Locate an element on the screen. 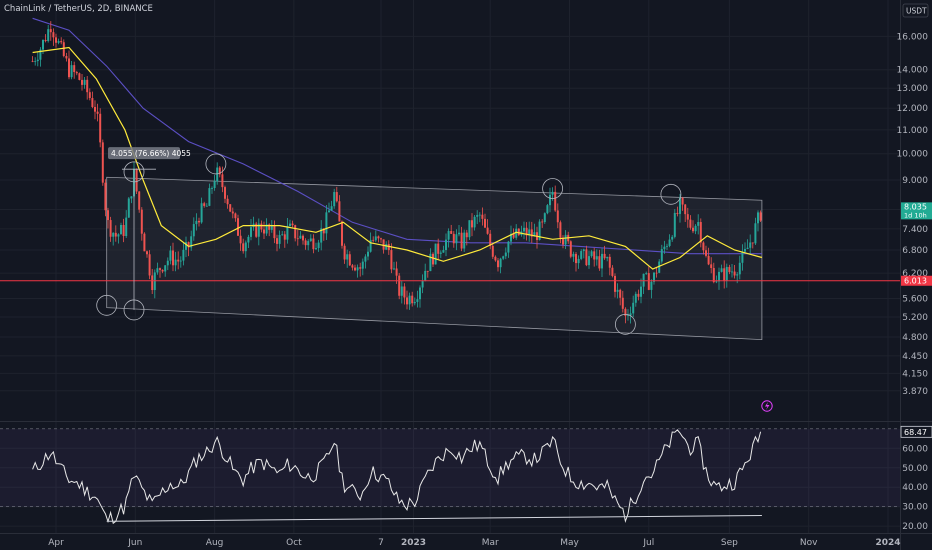 The width and height of the screenshot is (932, 550). rsi-trendline is located at coordinates (434, 518).